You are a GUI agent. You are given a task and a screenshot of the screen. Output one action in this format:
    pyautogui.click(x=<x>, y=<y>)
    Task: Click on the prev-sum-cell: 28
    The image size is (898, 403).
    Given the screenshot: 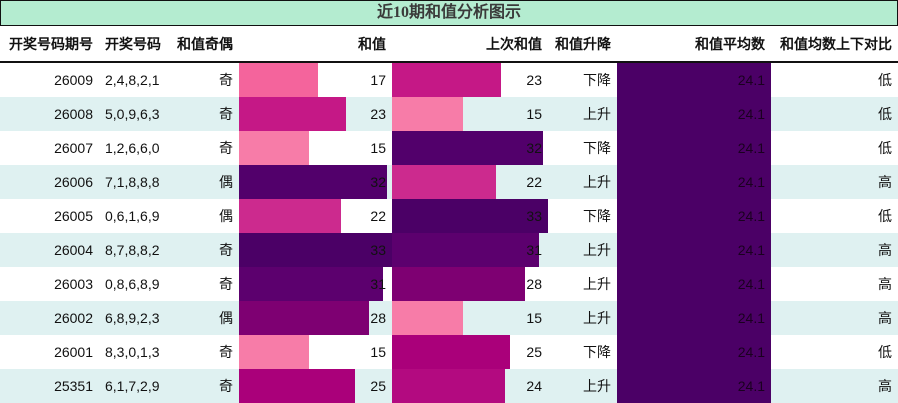 What is the action you would take?
    pyautogui.click(x=470, y=284)
    